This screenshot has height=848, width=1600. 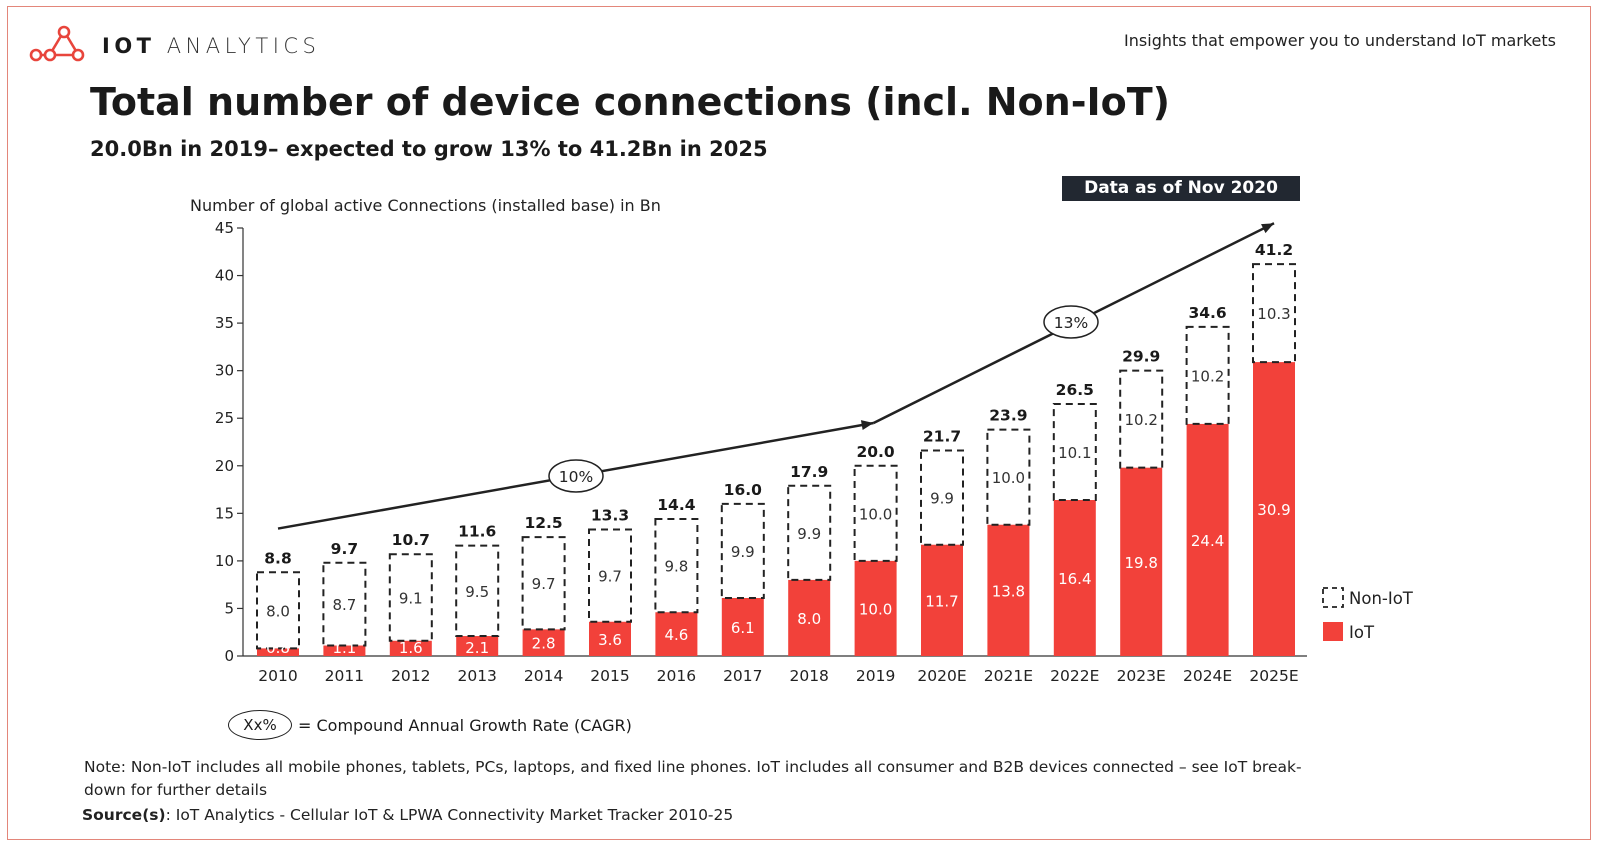 I want to click on total-value-label: 9.7, so click(x=344, y=549).